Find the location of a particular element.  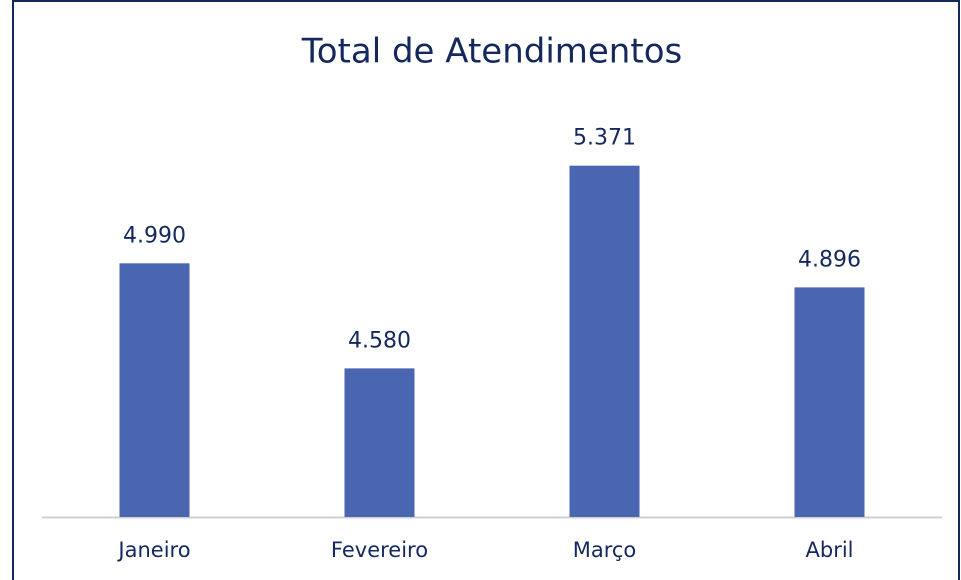

data-label: 5.371 is located at coordinates (604, 138).